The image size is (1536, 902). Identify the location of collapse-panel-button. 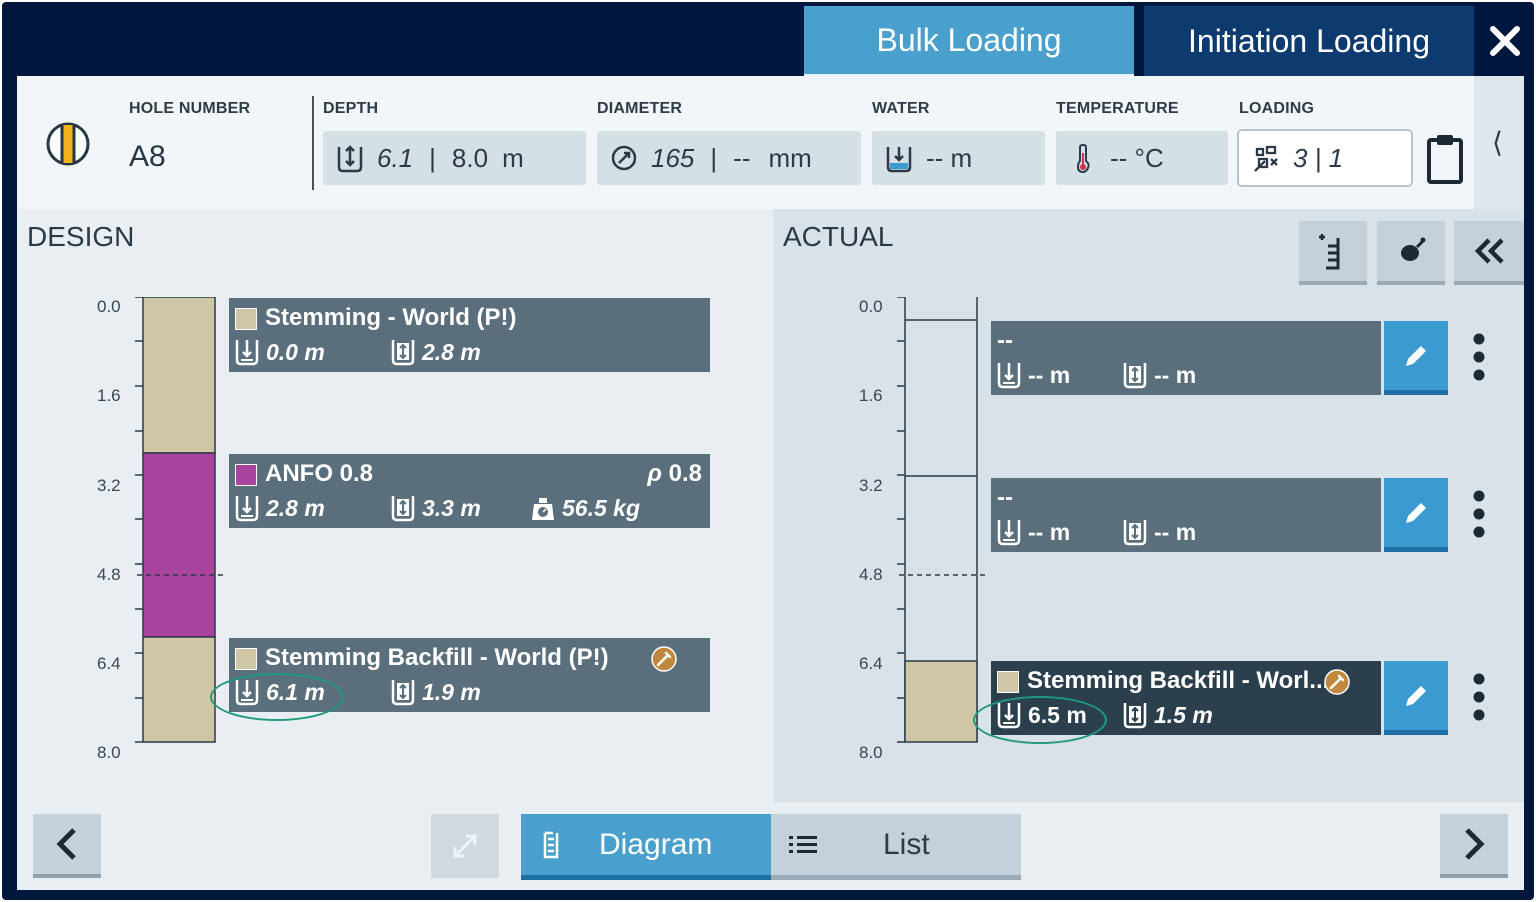
(1489, 253).